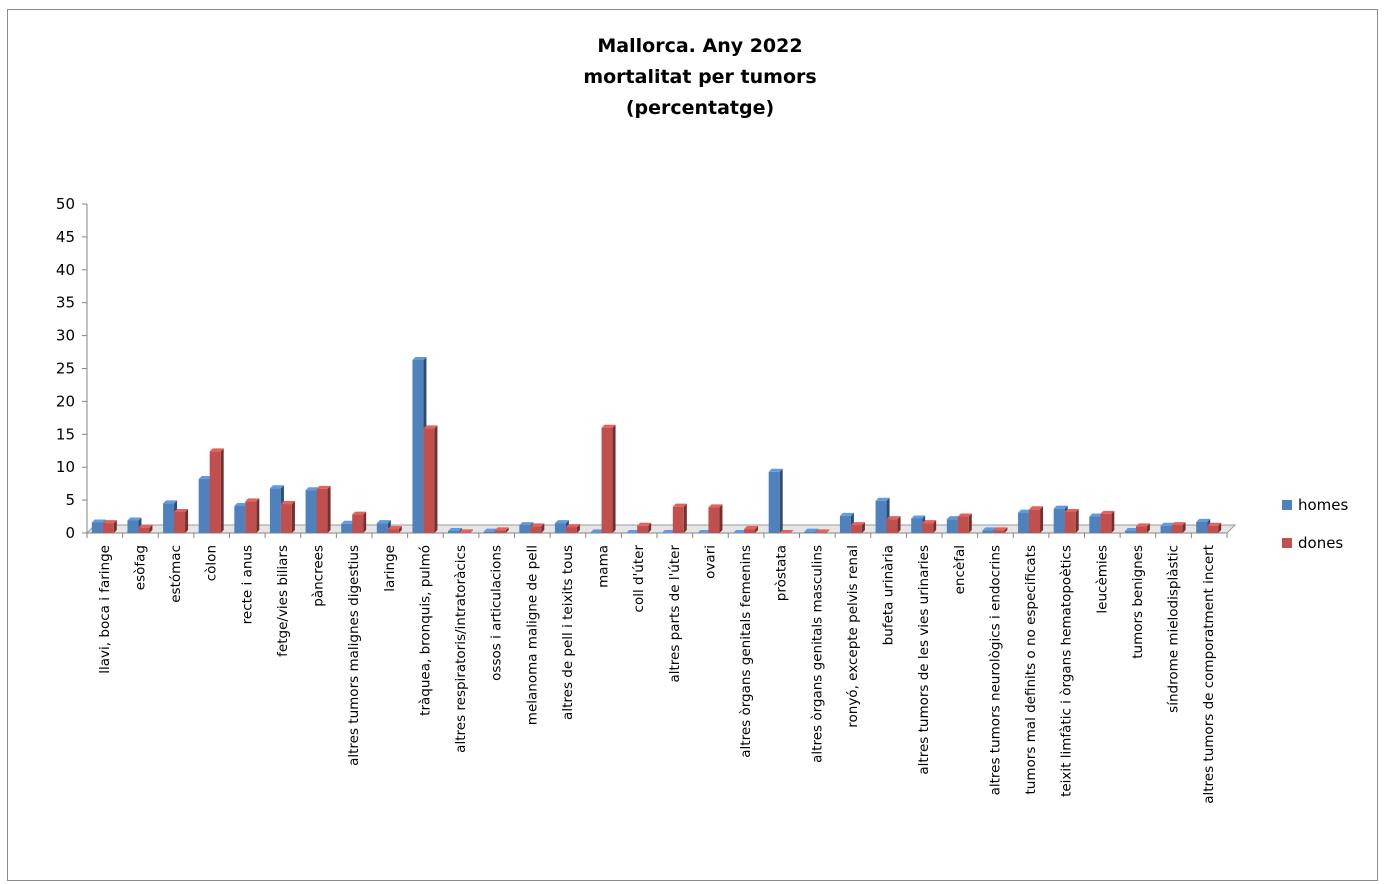 The width and height of the screenshot is (1385, 884). Describe the element at coordinates (746, 651) in the screenshot. I see `x-category-label: altres òrgans genitals femenins` at that location.